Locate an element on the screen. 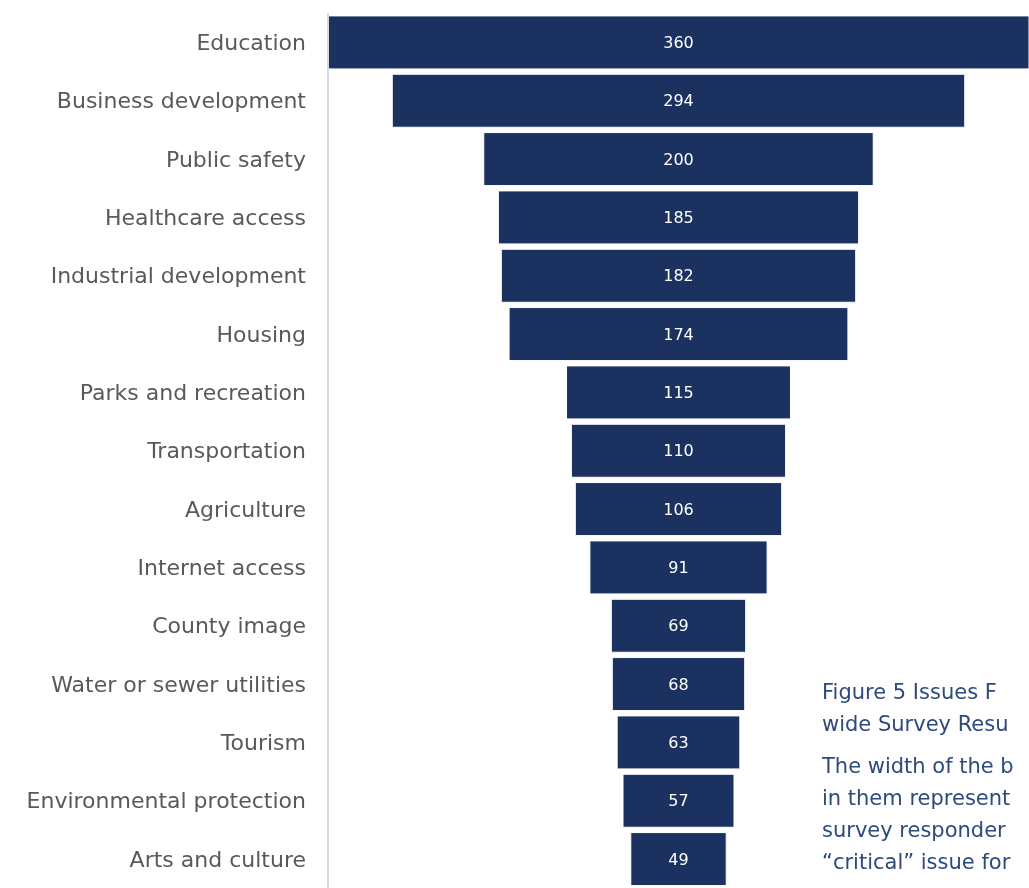  category-label: Public safety is located at coordinates (236, 159).